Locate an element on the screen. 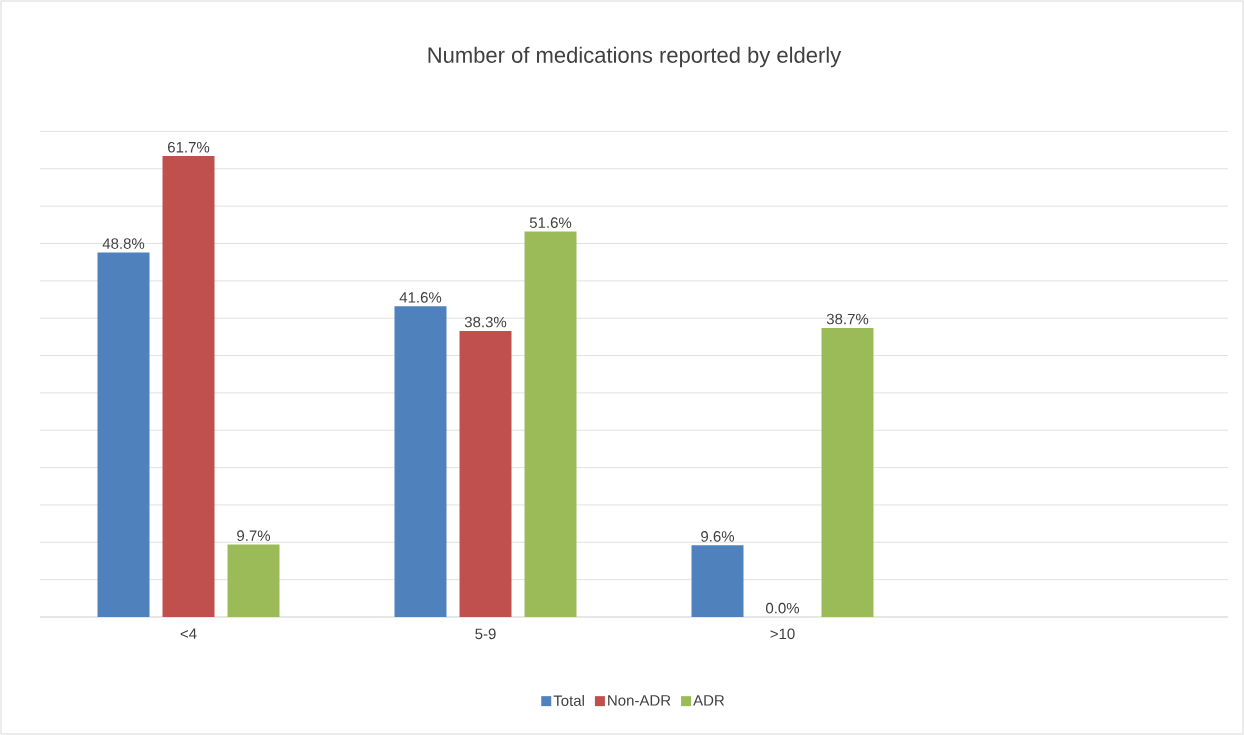 The width and height of the screenshot is (1244, 735). data-label: 41.6% is located at coordinates (420, 297).